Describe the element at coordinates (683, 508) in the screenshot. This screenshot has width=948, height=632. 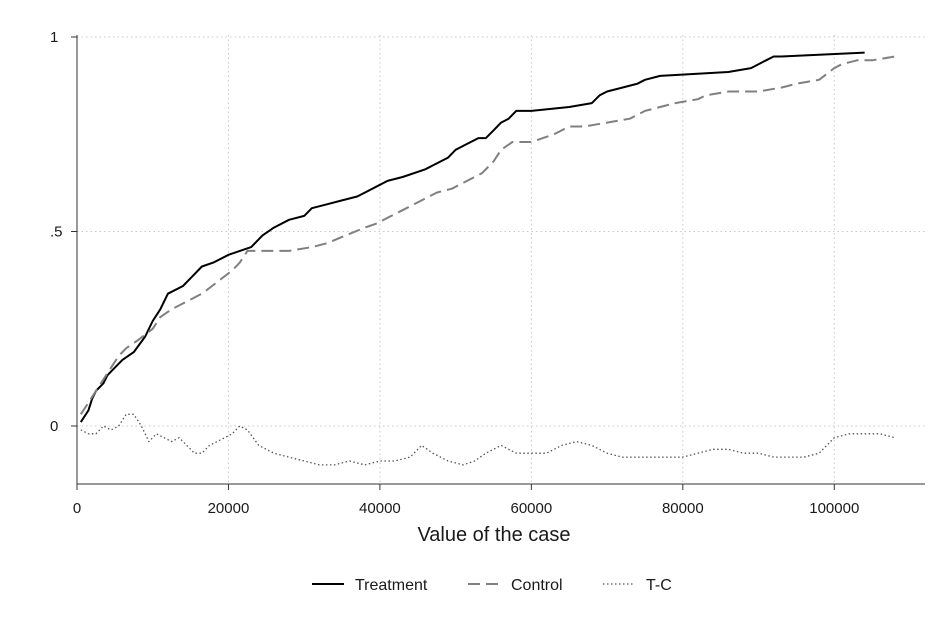
I see `x-tick-label-4: 80000` at that location.